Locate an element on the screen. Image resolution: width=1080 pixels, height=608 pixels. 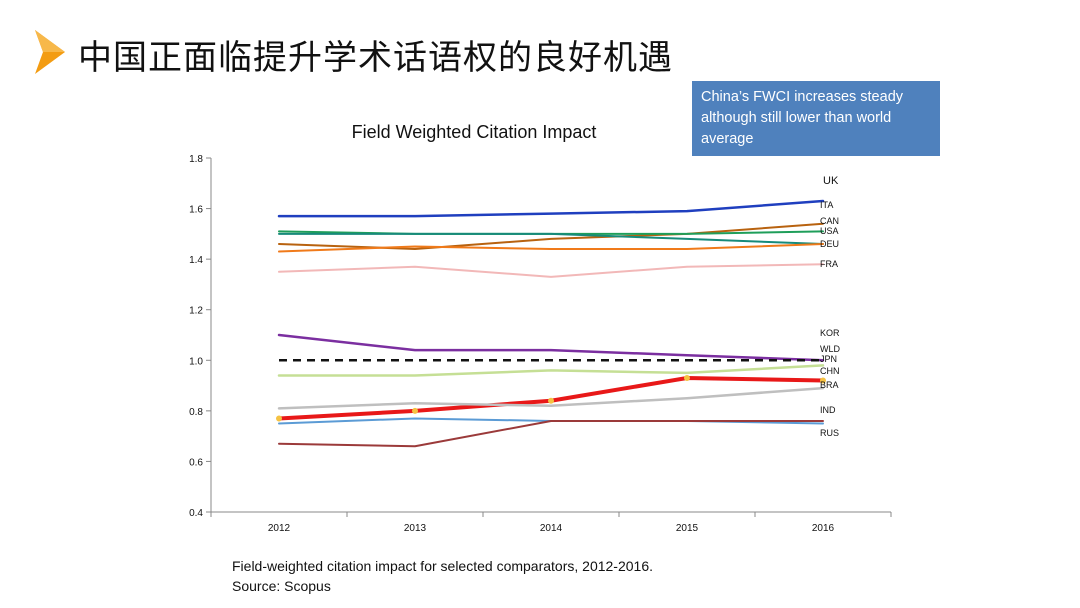
x-tick-label: 2015 is located at coordinates (687, 528).